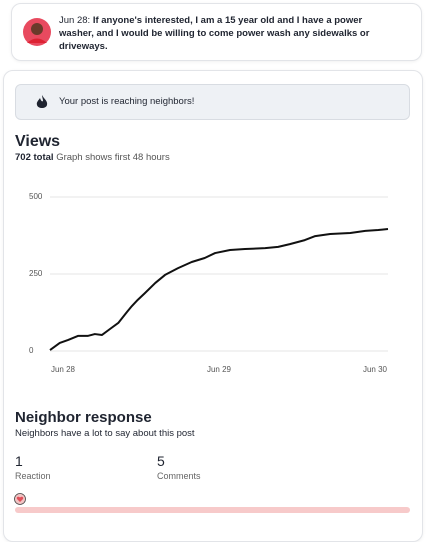 The image size is (426, 542). I want to click on views-note: Graph shows first 48 hours, so click(113, 157).